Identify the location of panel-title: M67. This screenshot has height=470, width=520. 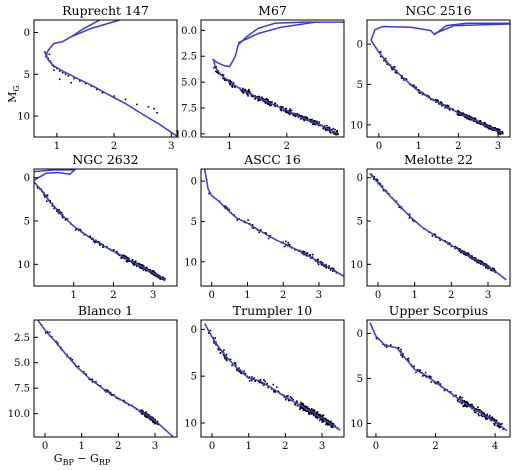
(272, 10).